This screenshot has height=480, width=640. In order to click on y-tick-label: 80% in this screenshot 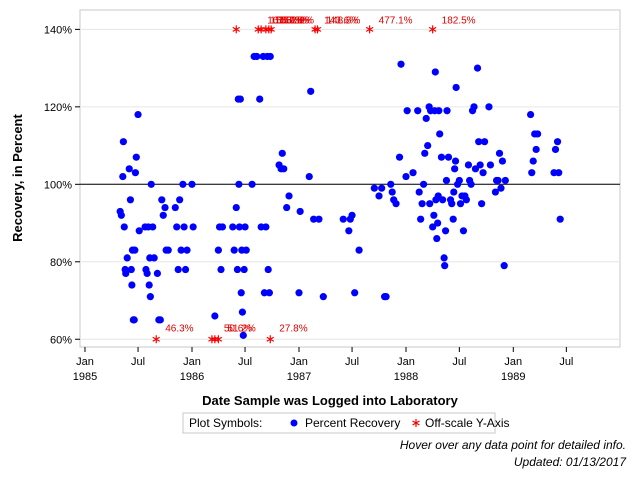, I will do `click(61, 263)`.